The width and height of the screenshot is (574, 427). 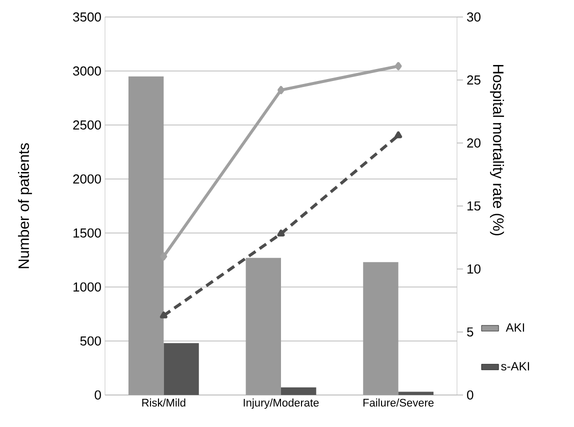 I want to click on y-tick-label: 3500, so click(x=87, y=17).